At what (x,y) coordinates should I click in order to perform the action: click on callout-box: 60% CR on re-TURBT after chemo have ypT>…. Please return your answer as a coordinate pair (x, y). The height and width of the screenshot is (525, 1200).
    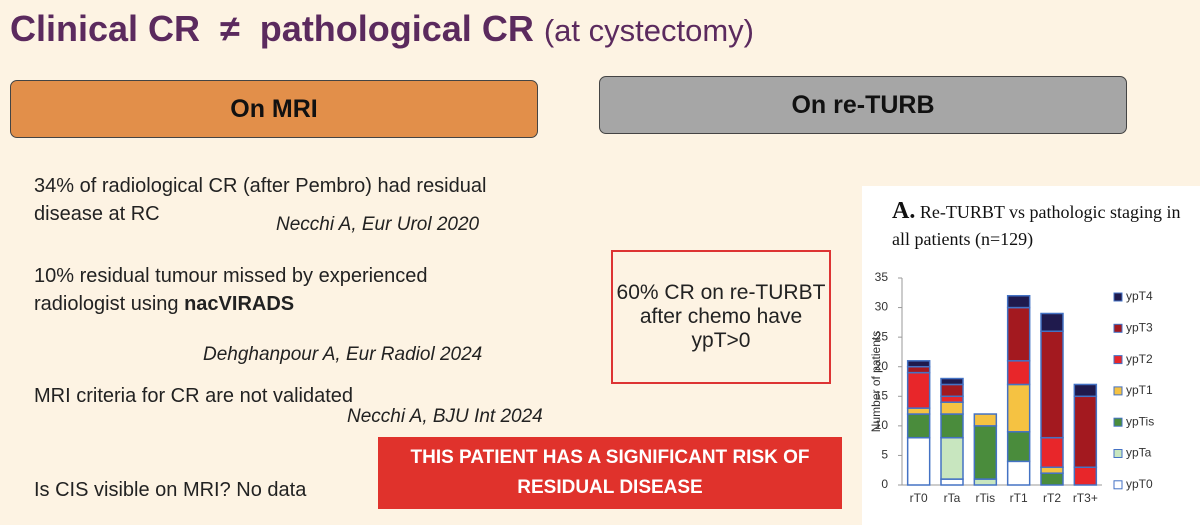
    Looking at the image, I should click on (721, 317).